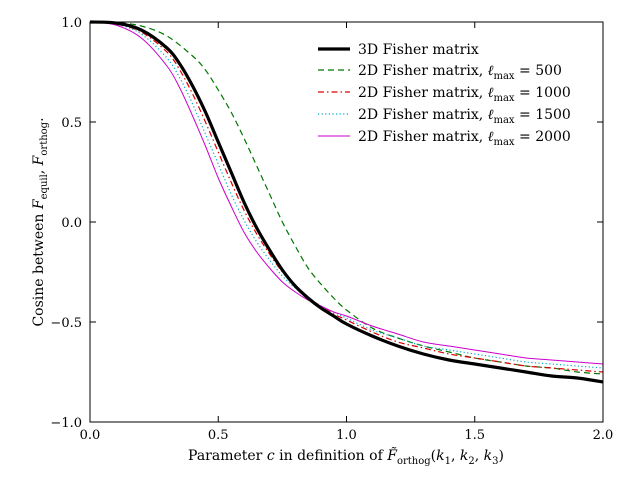 This screenshot has width=643, height=482. Describe the element at coordinates (464, 138) in the screenshot. I see `legend-label-2000: 2D Fisher matrix, ℓmax = 2000` at that location.